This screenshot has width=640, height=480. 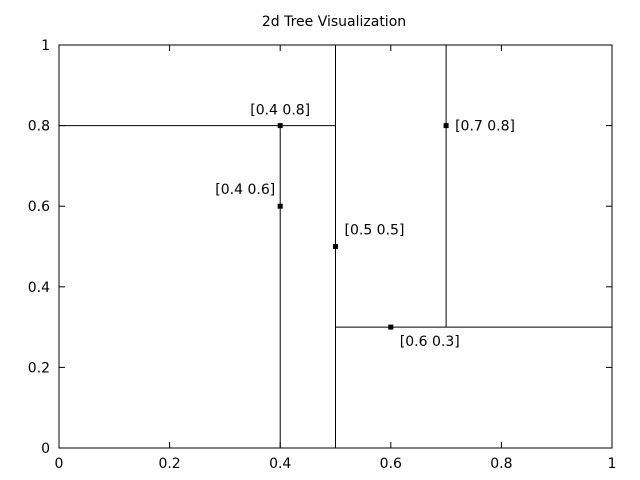 What do you see at coordinates (391, 464) in the screenshot?
I see `x-tick-label: 0.6` at bounding box center [391, 464].